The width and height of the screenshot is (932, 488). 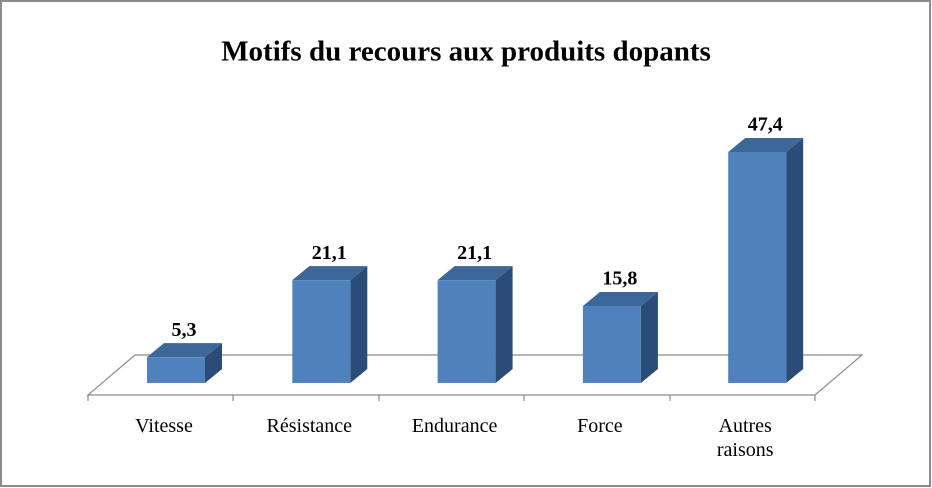 I want to click on value-label: 15,8, so click(x=619, y=279).